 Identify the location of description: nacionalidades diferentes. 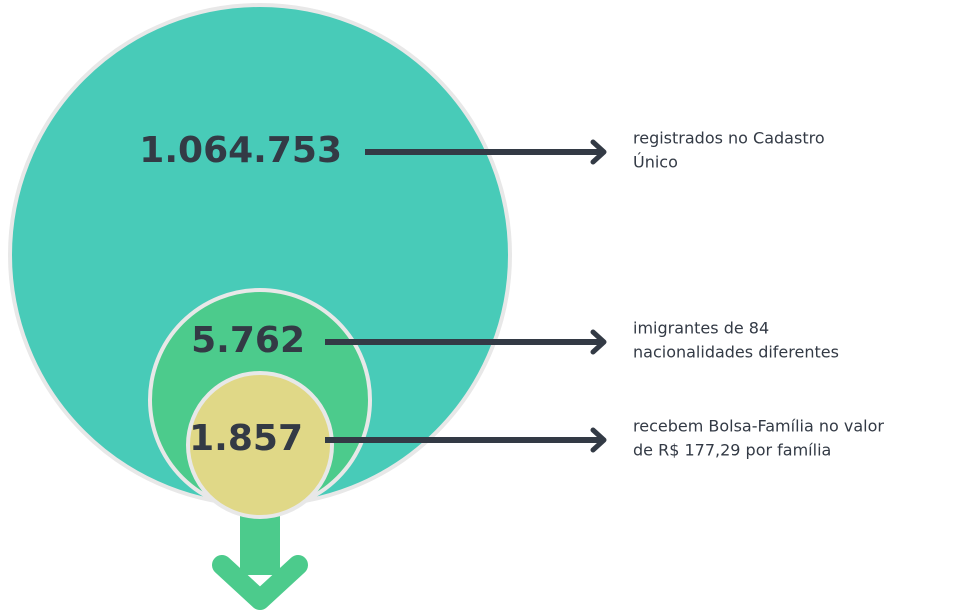
(736, 352).